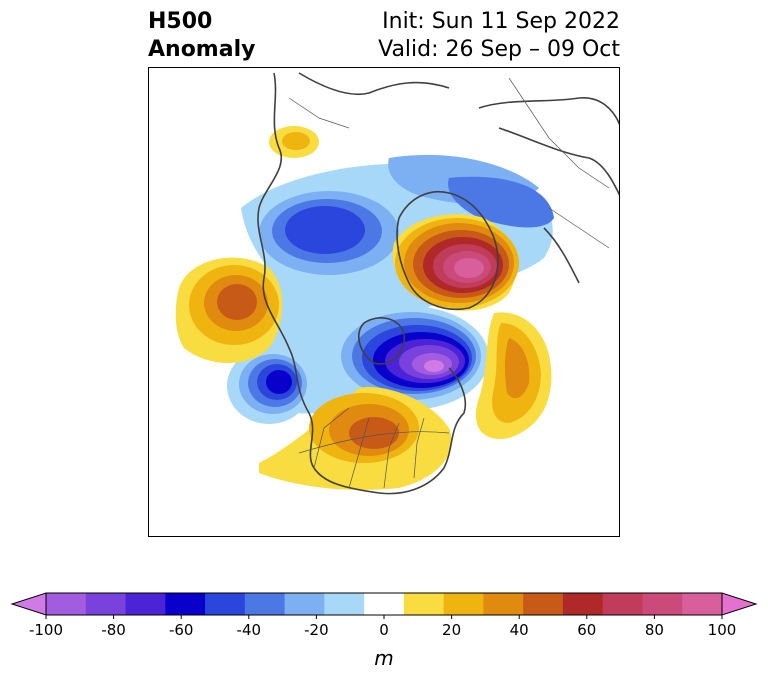  Describe the element at coordinates (249, 630) in the screenshot. I see `colorbar-tick-label: -40` at that location.